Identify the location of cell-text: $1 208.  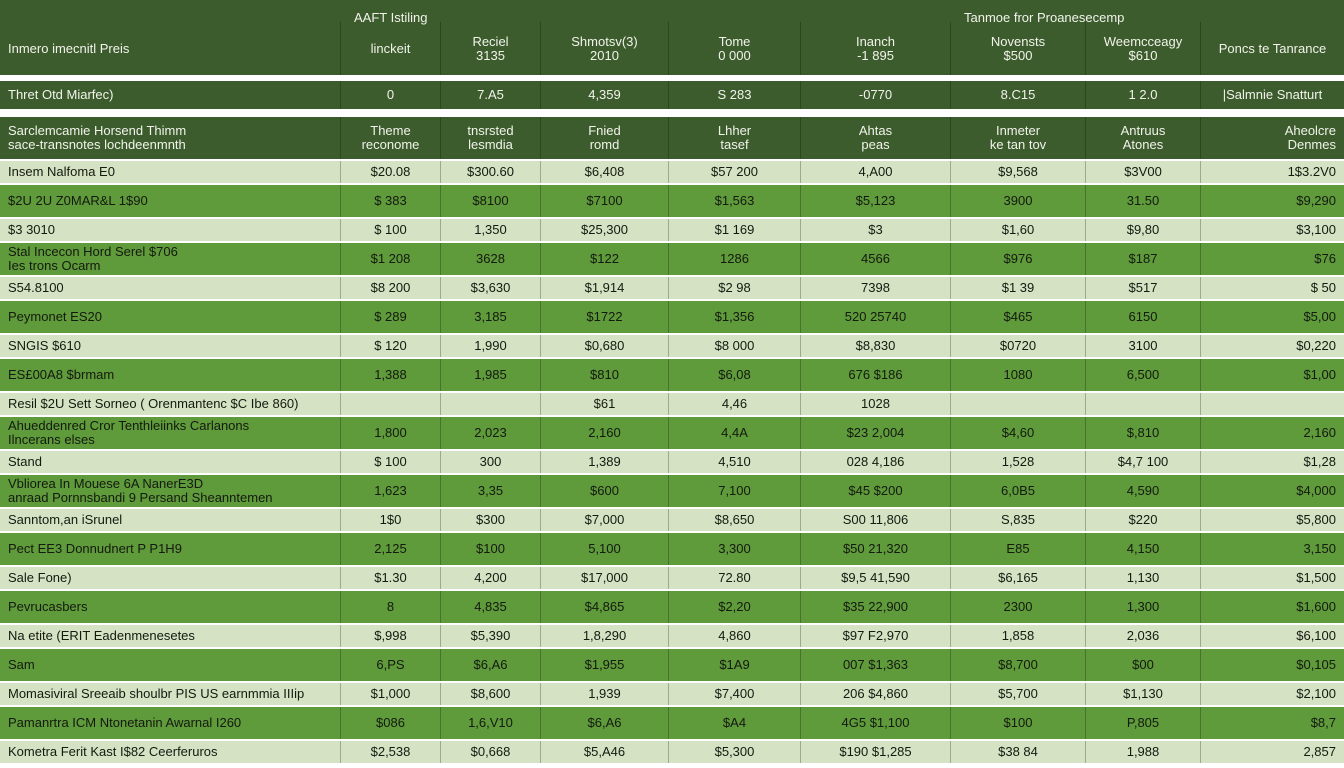
(390, 258).